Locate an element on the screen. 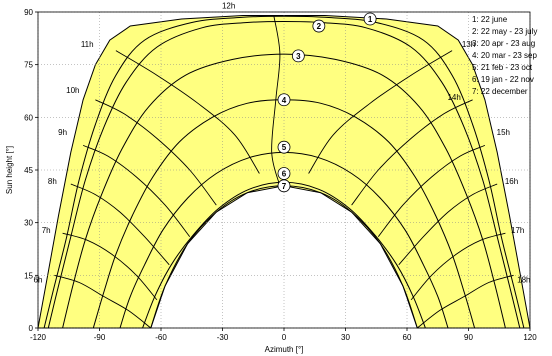 This screenshot has height=356, width=552. curve-marker-label-7: 7 is located at coordinates (284, 186).